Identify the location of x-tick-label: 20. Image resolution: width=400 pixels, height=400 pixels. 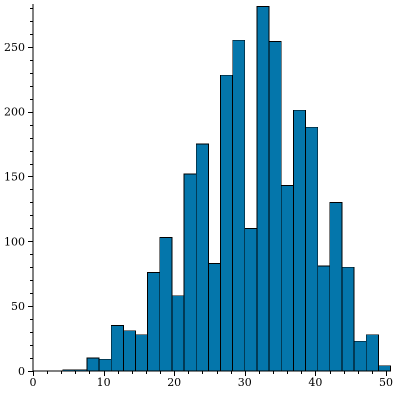
(174, 382).